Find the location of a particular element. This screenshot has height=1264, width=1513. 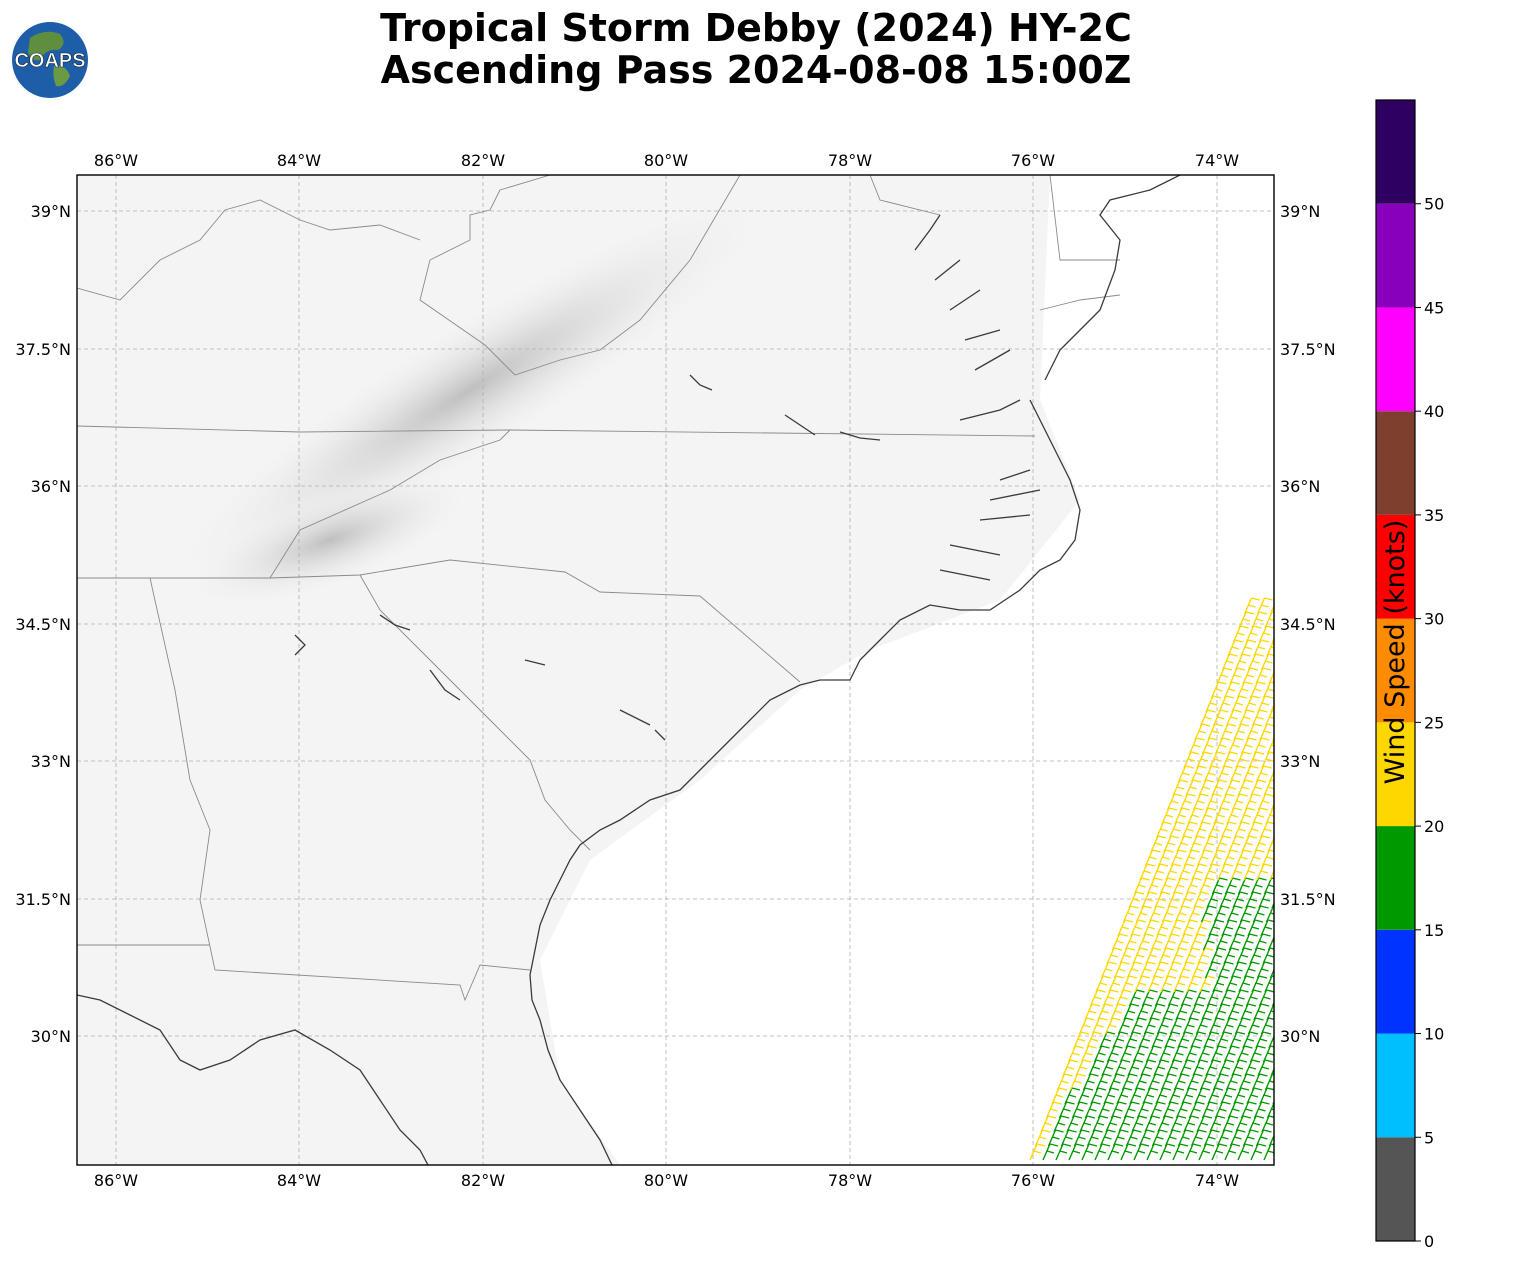

colorbar-label: Wind Speed (knots) is located at coordinates (1395, 652).